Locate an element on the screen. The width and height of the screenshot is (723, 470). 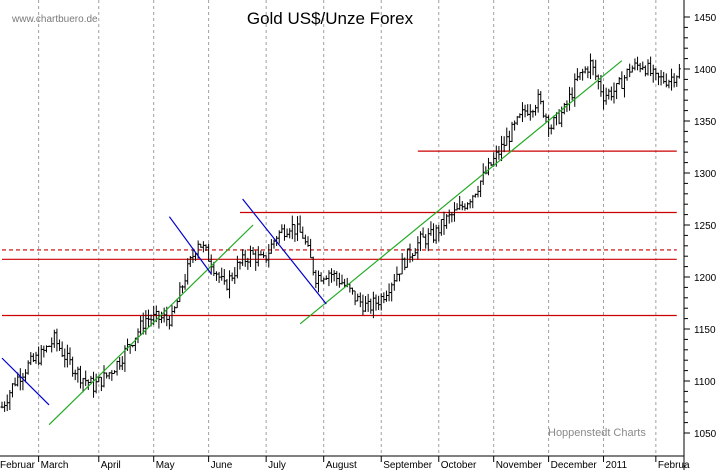
y-tick-label: 1250 is located at coordinates (705, 226).